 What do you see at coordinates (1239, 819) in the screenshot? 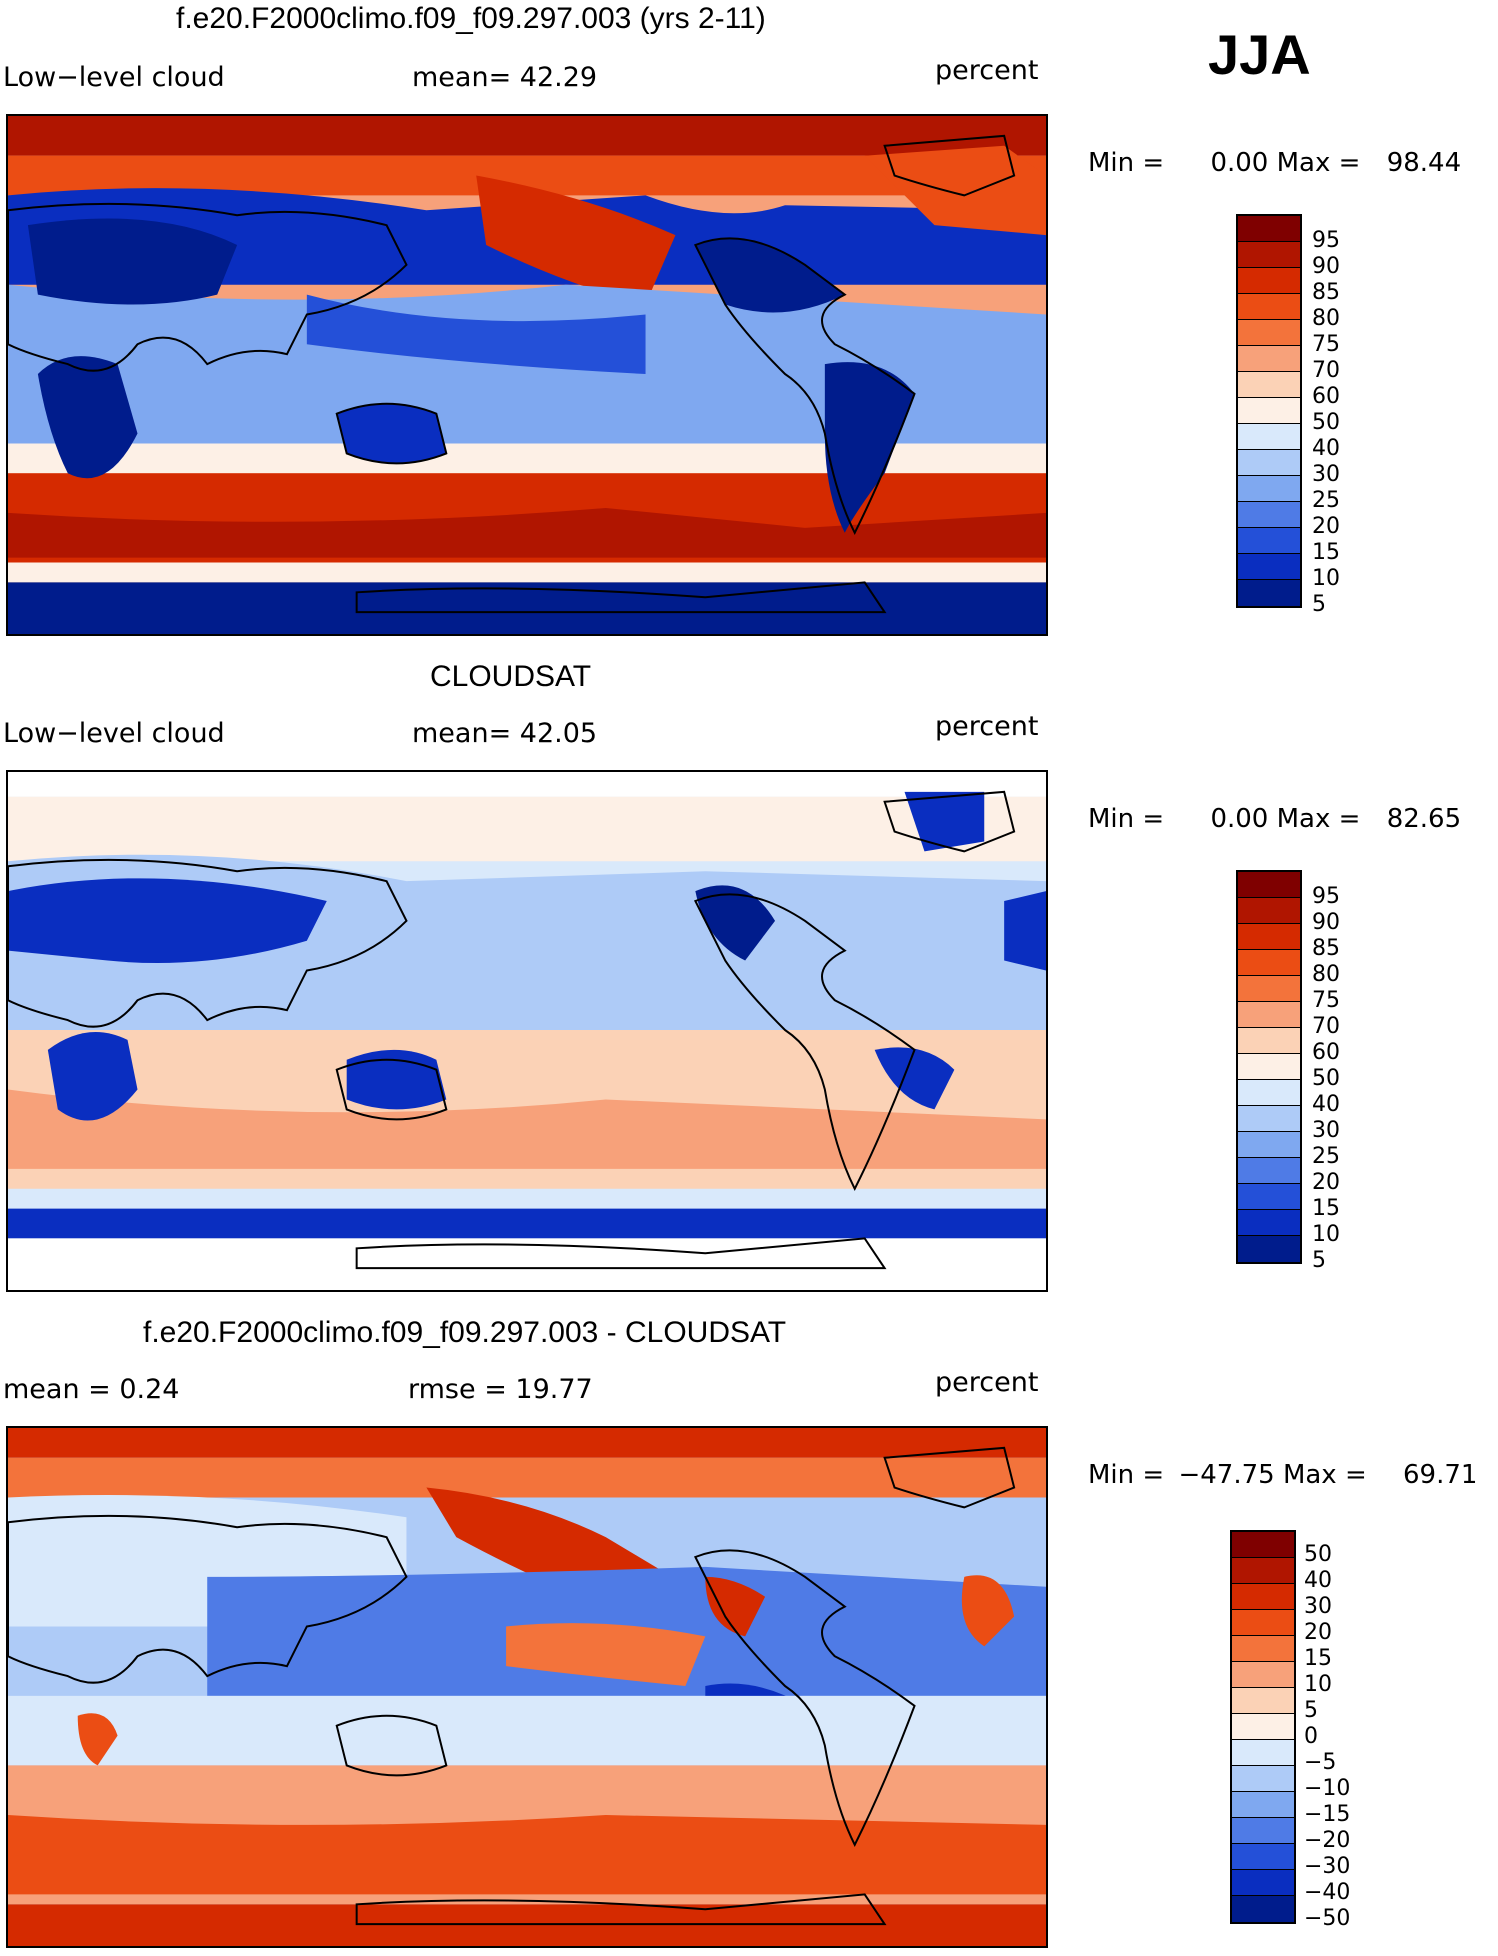
I see `min-value-2: 0.00` at bounding box center [1239, 819].